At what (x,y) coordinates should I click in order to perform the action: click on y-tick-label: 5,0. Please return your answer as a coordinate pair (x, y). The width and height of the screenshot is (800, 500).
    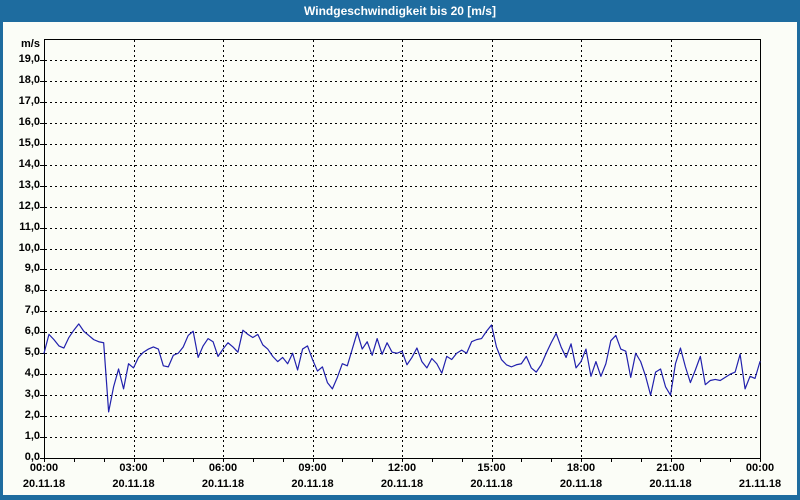
    Looking at the image, I should click on (32, 352).